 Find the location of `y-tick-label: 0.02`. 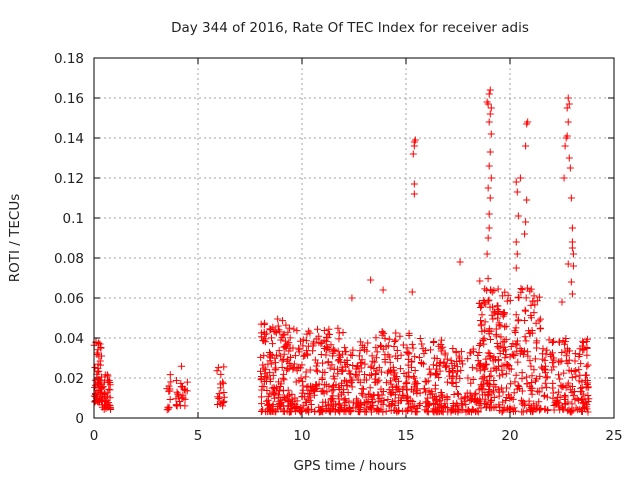

y-tick-label: 0.02 is located at coordinates (69, 379).